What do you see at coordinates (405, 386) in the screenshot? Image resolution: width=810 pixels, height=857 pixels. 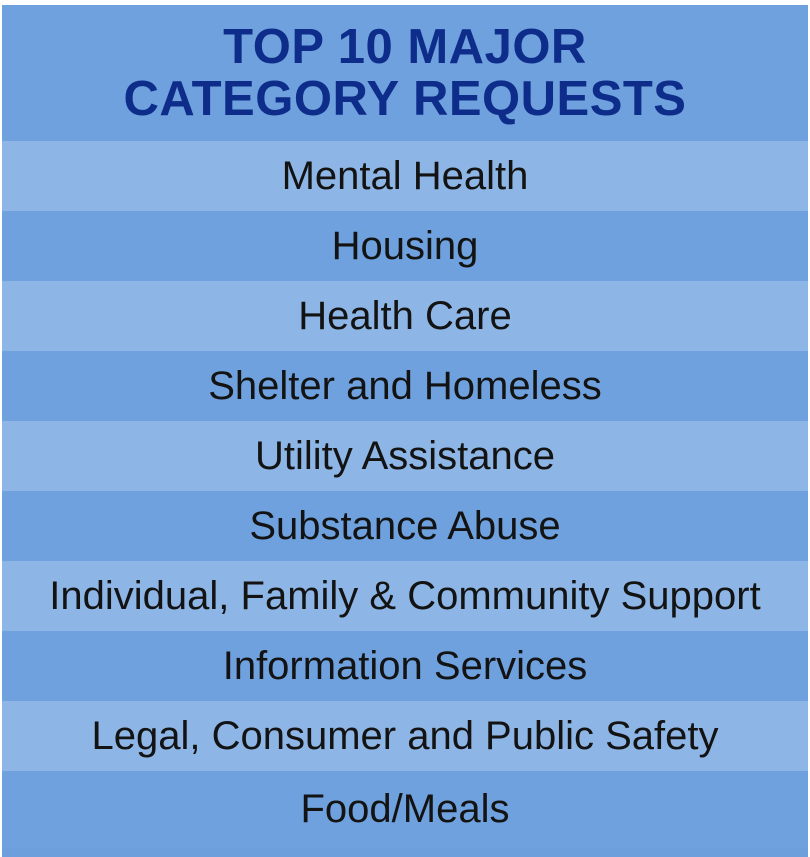 I see `category-row-4: Shelter and Homeless` at bounding box center [405, 386].